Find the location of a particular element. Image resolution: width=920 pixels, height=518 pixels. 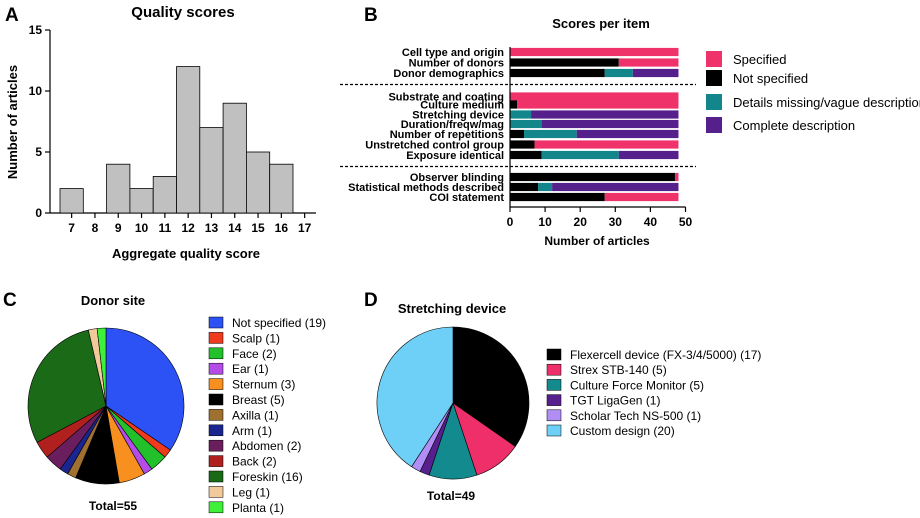

chart-a-x-tick-label: 17 is located at coordinates (305, 228).